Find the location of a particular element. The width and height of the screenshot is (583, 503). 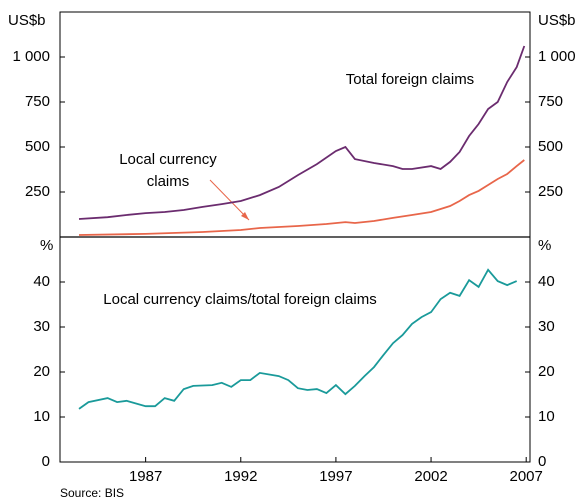

x-tick-label: 1997 is located at coordinates (335, 476).